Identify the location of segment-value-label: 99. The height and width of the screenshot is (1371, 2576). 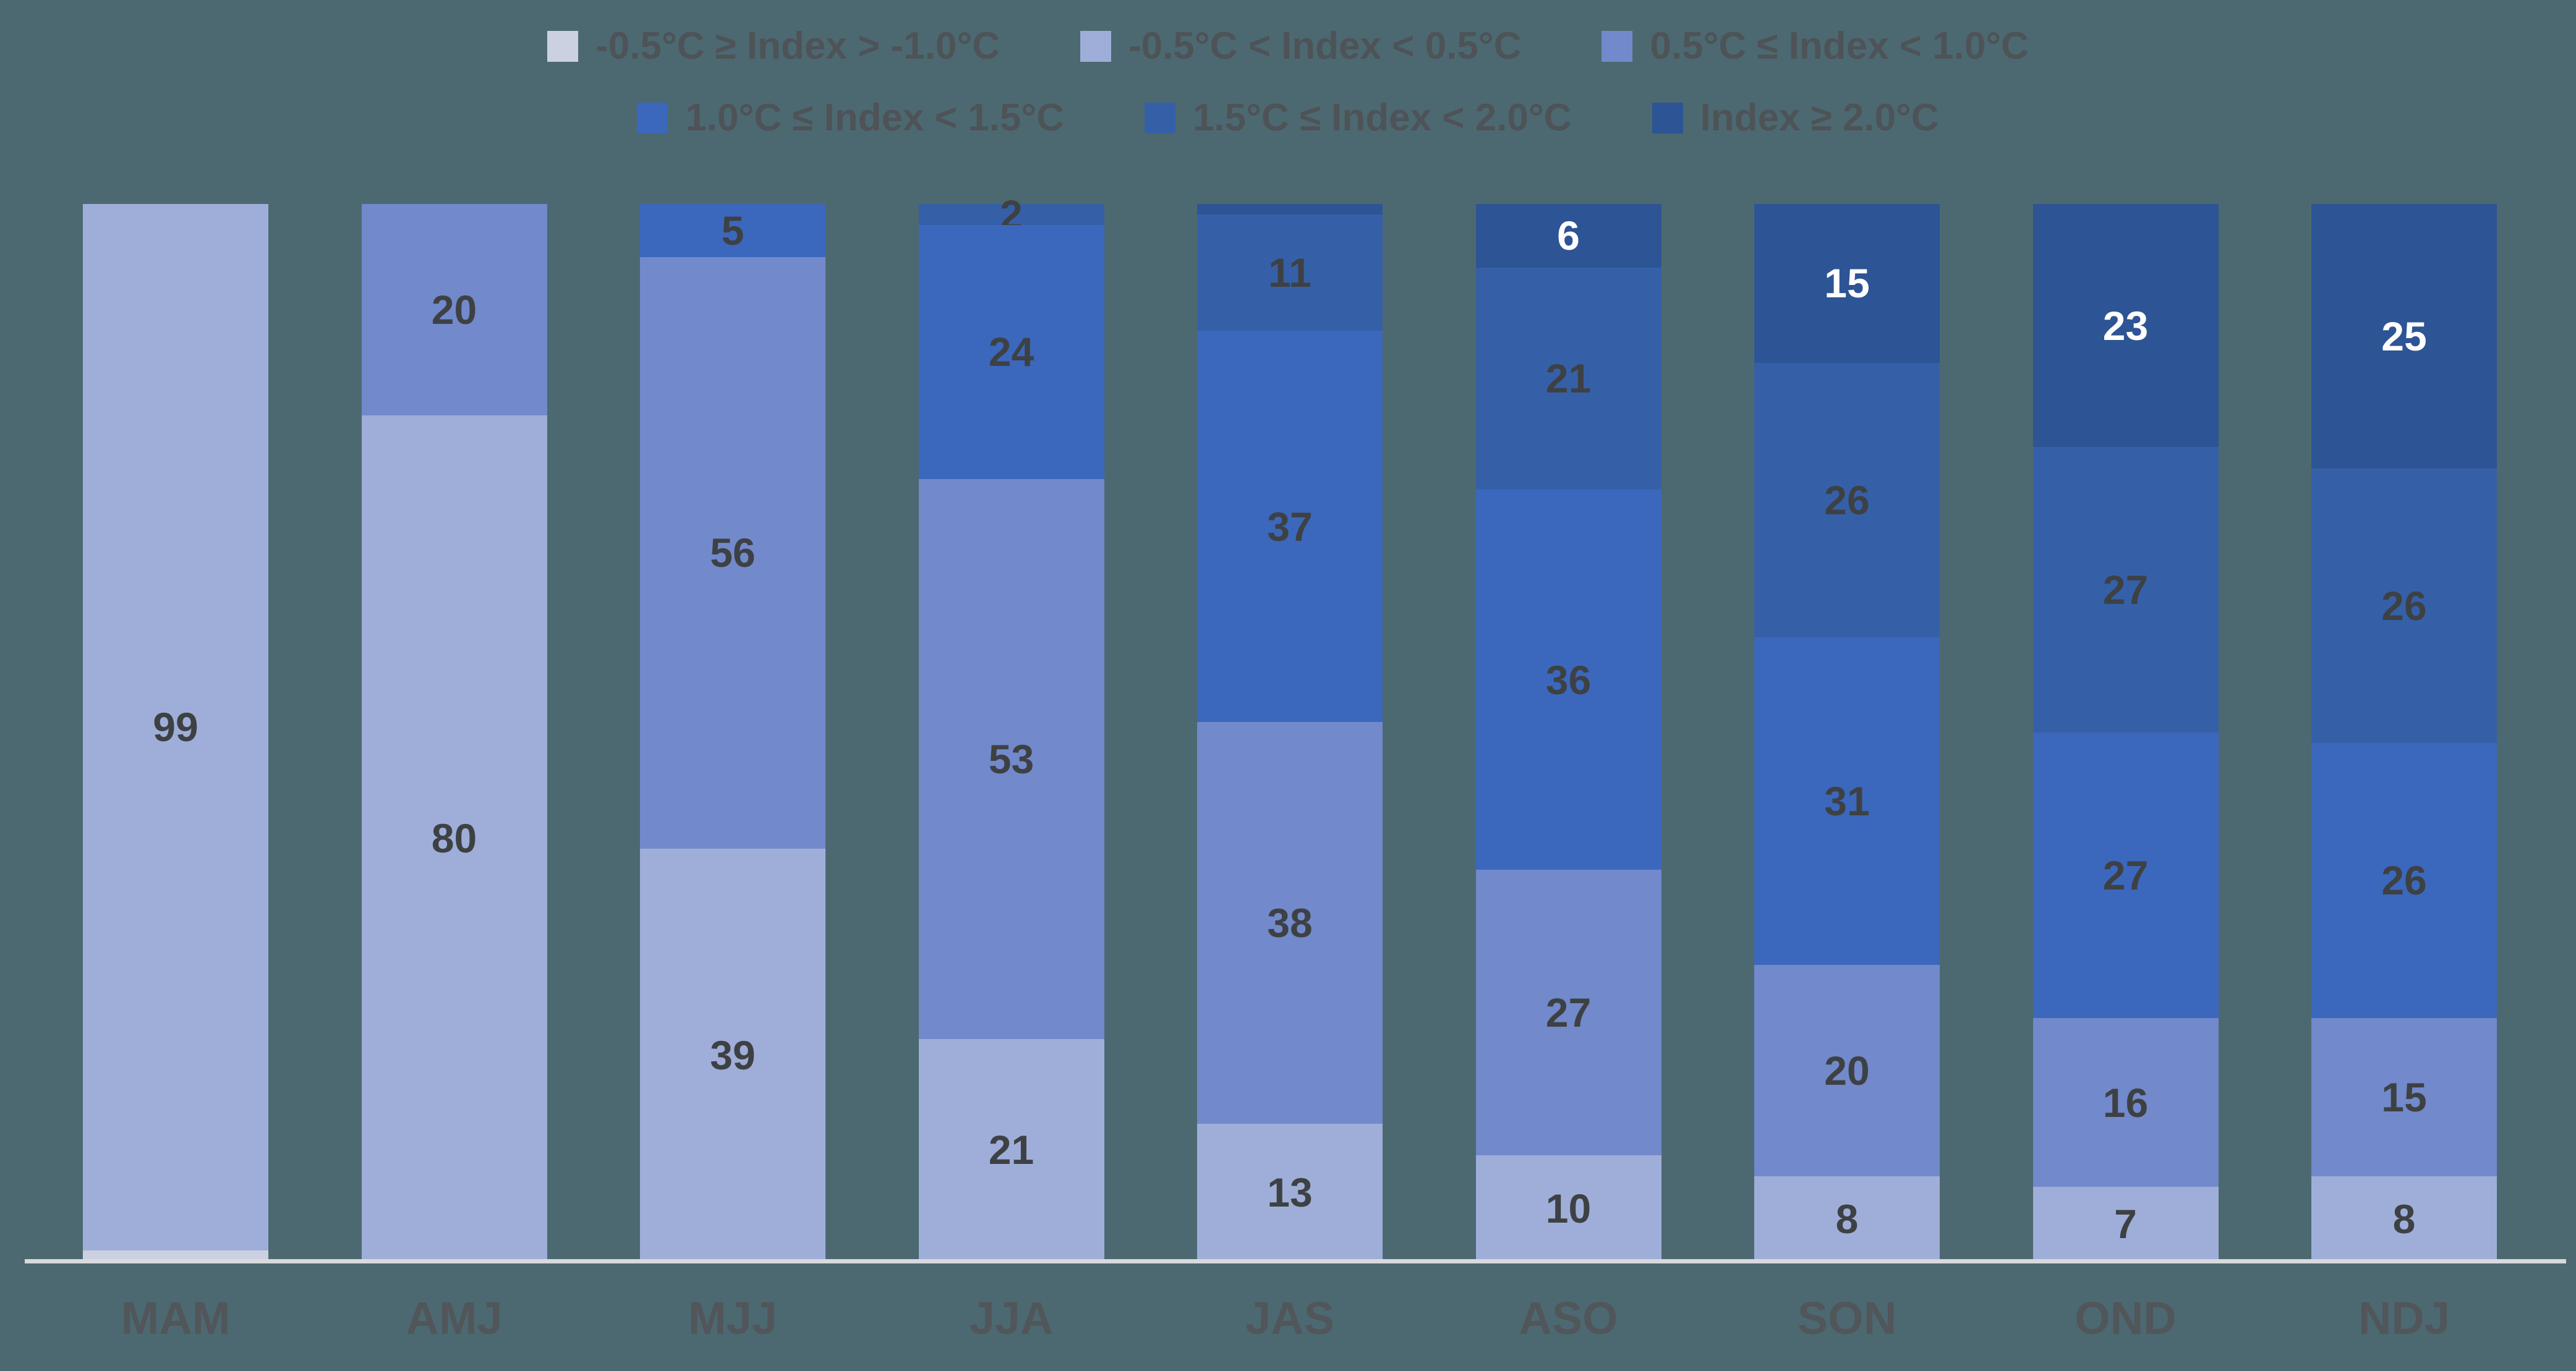
(175, 727).